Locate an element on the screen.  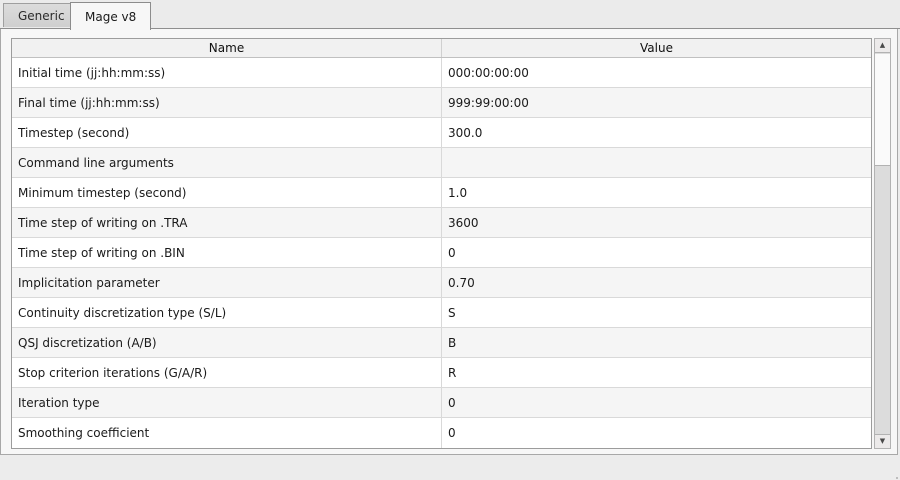
table-row: Command line arguments is located at coordinates (441, 163).